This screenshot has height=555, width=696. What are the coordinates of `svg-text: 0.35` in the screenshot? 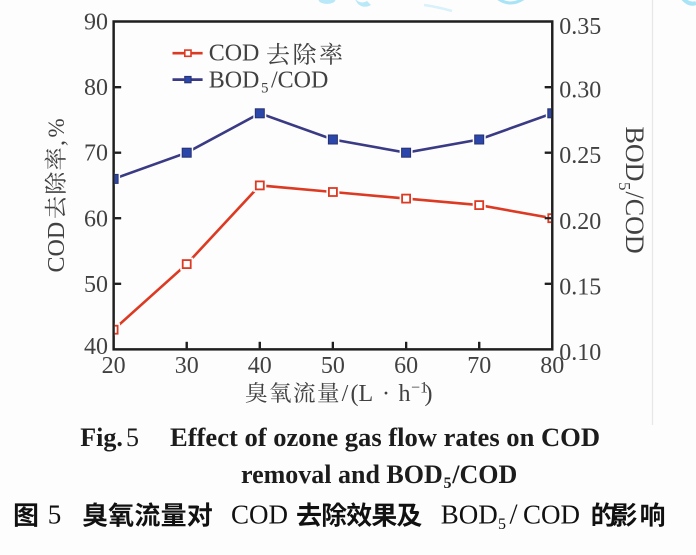 It's located at (580, 27).